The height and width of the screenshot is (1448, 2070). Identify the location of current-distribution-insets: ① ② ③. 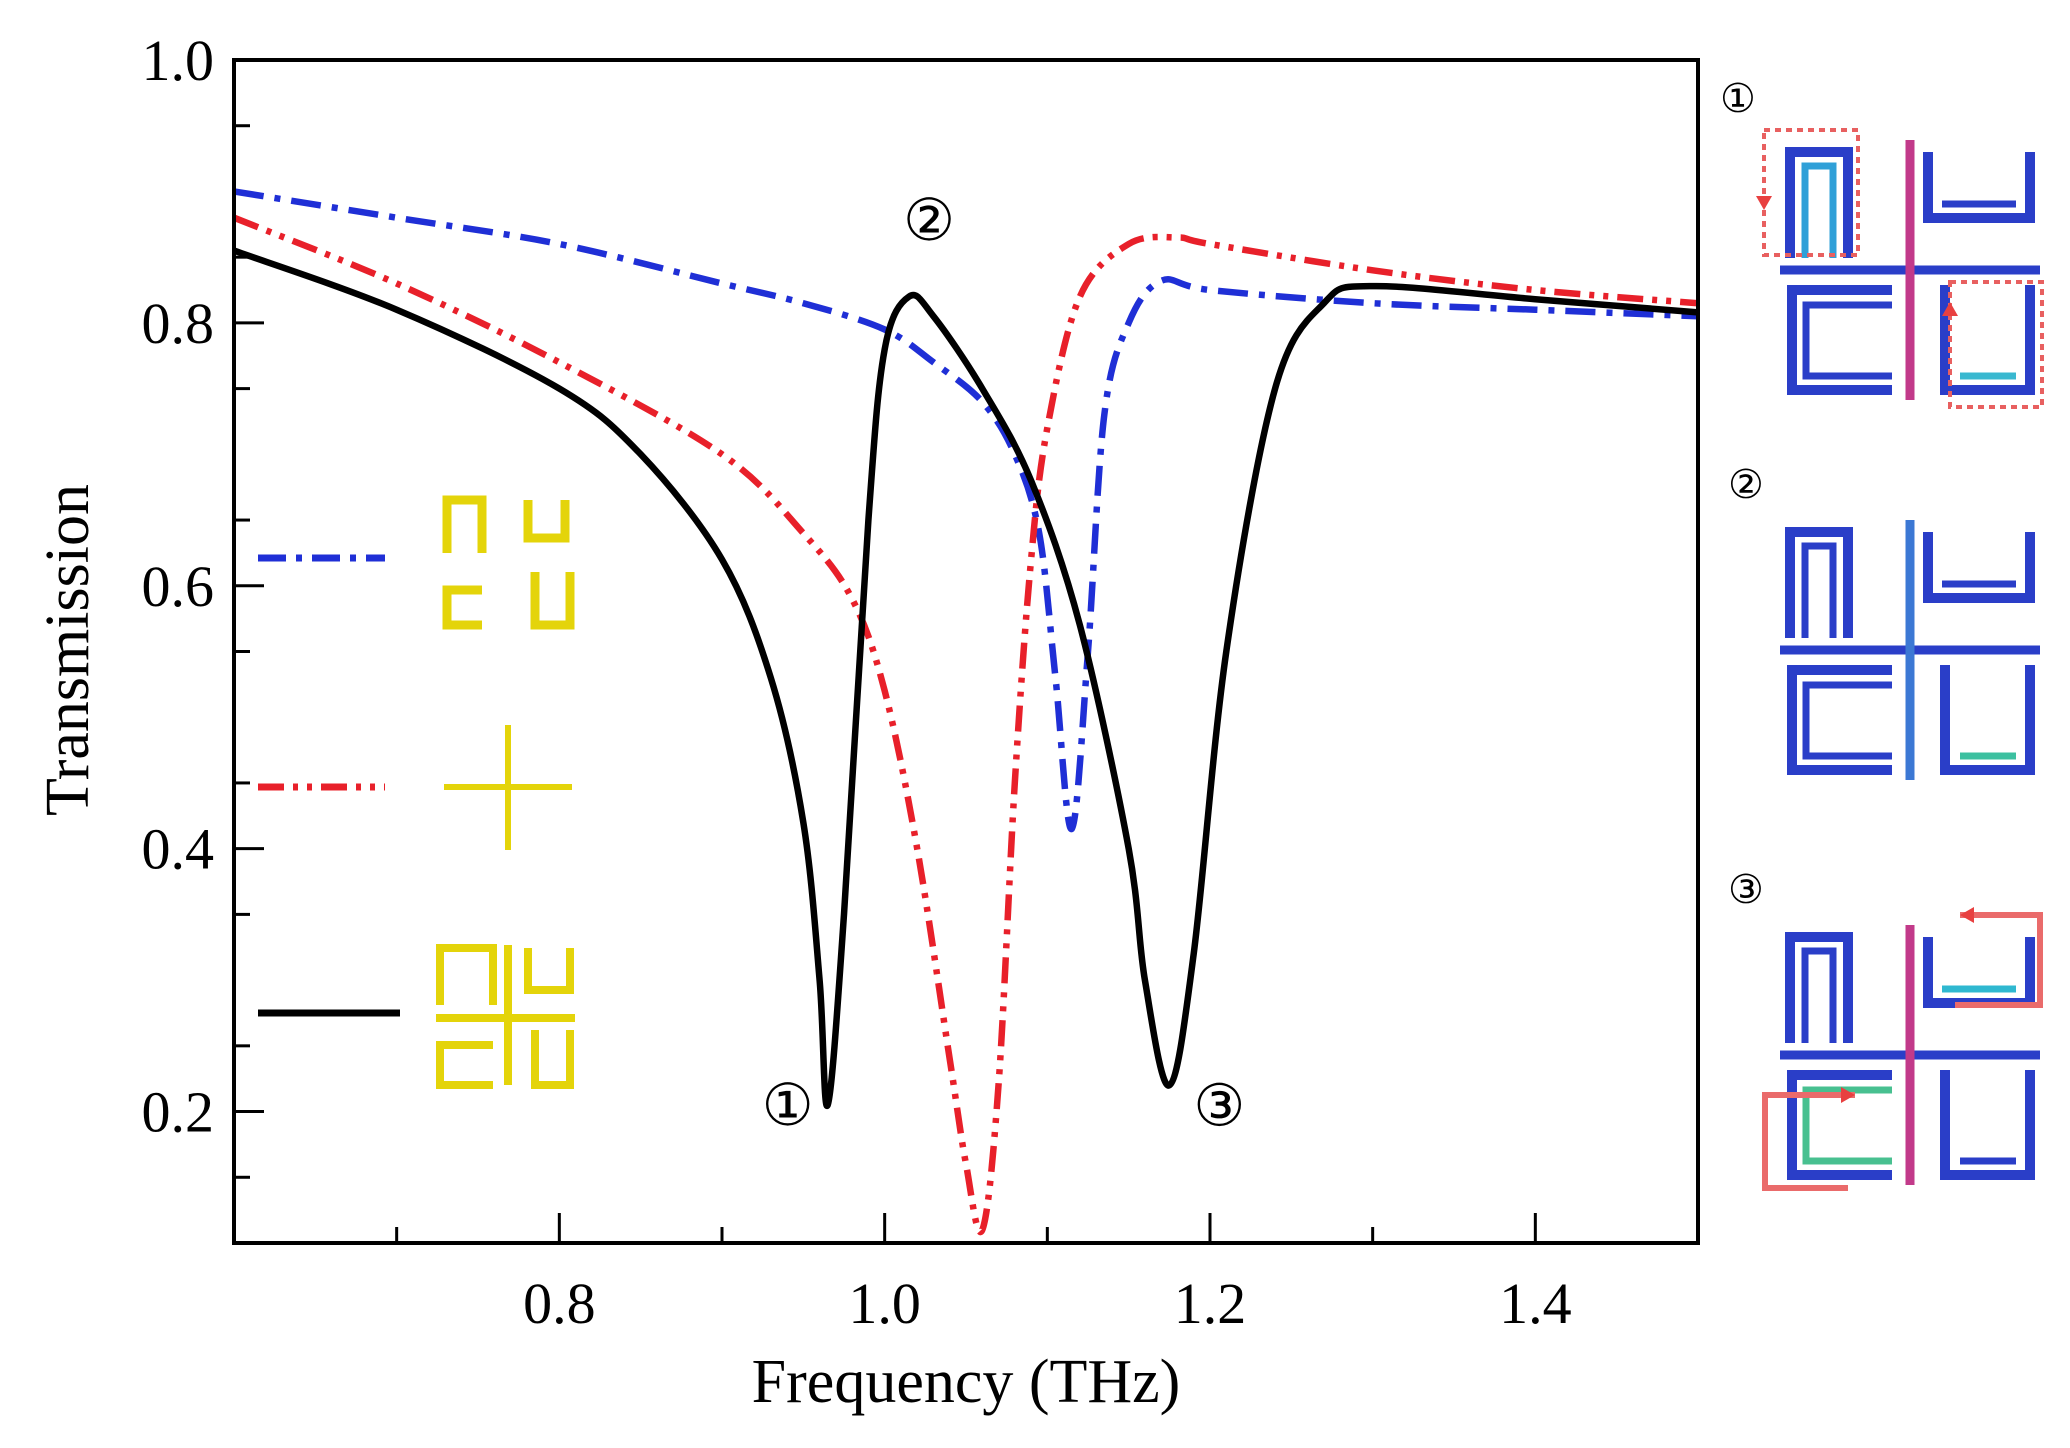
(1882, 633).